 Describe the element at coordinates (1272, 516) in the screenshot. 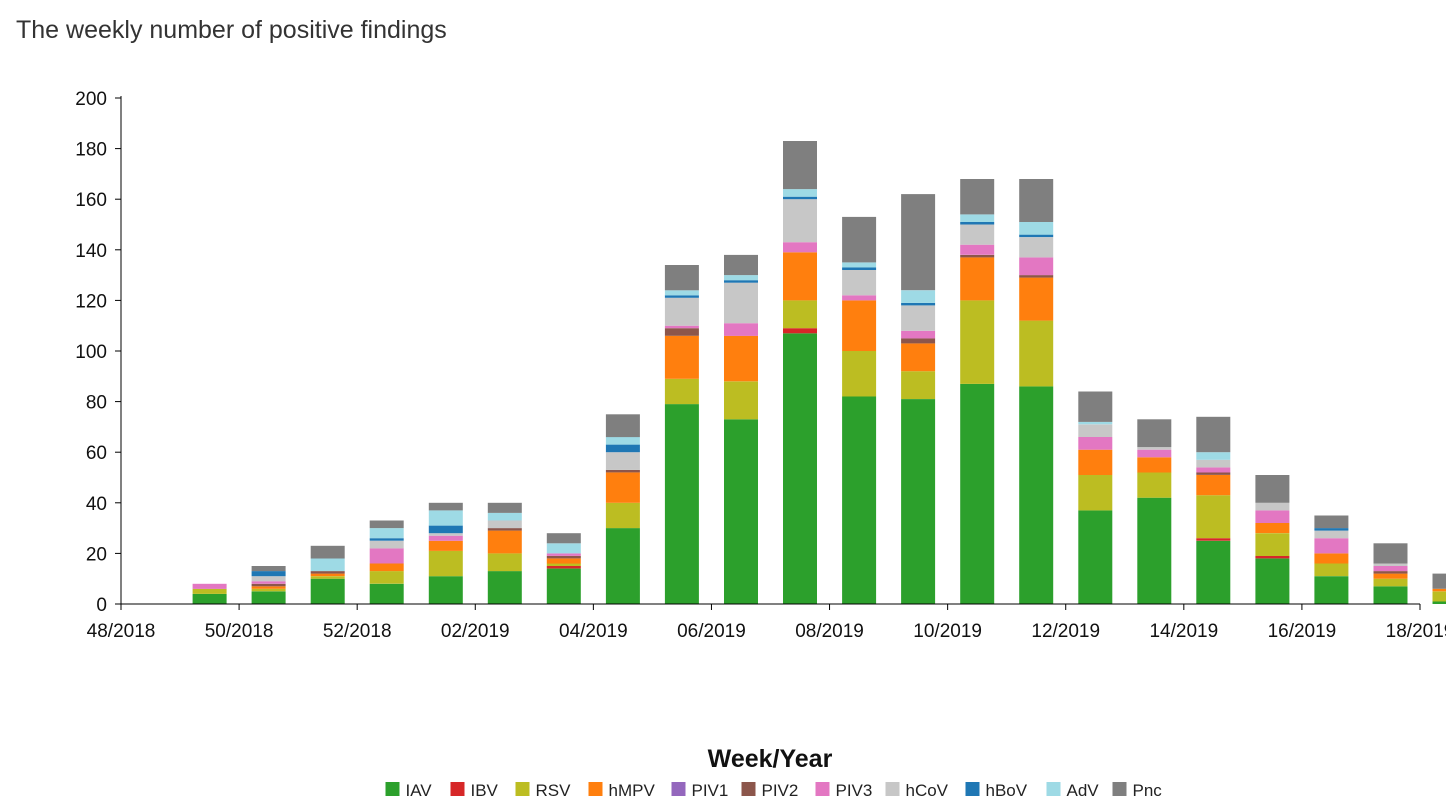

I see `bar-segment-piv3-15-2019` at that location.